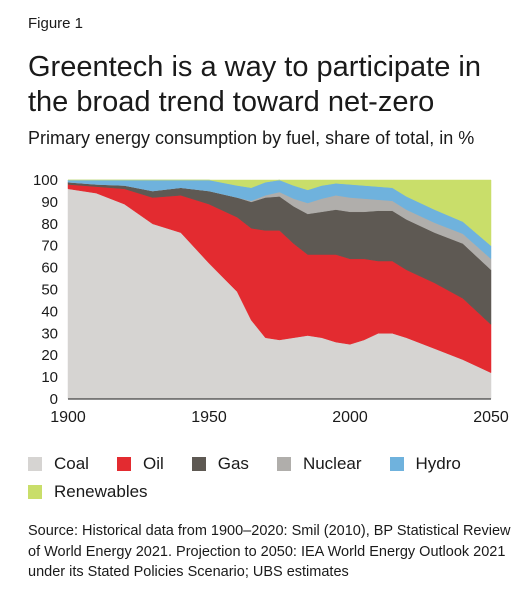 This screenshot has height=616, width=526. Describe the element at coordinates (332, 463) in the screenshot. I see `legend-label: Nuclear` at that location.